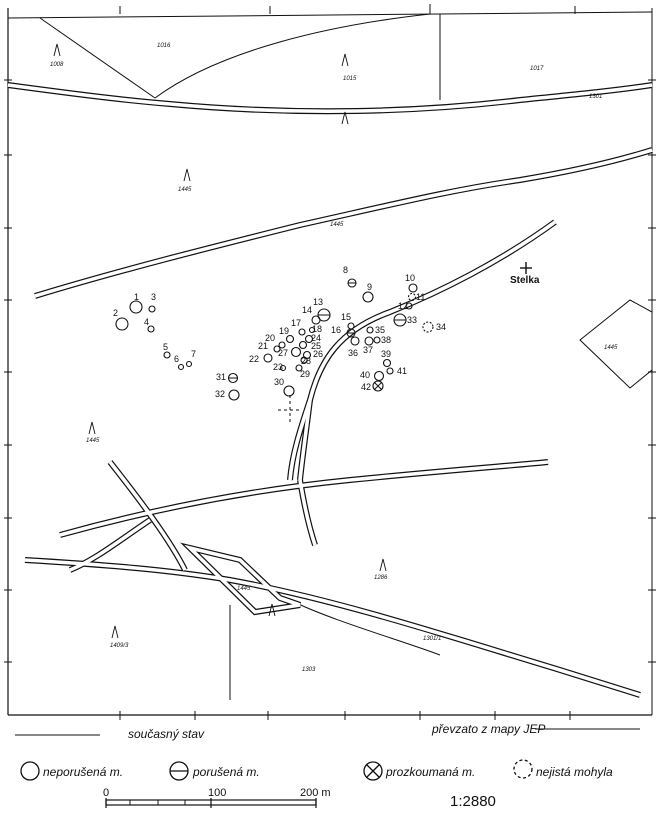 The image size is (658, 817). I want to click on barrow-number-6: 6, so click(176, 359).